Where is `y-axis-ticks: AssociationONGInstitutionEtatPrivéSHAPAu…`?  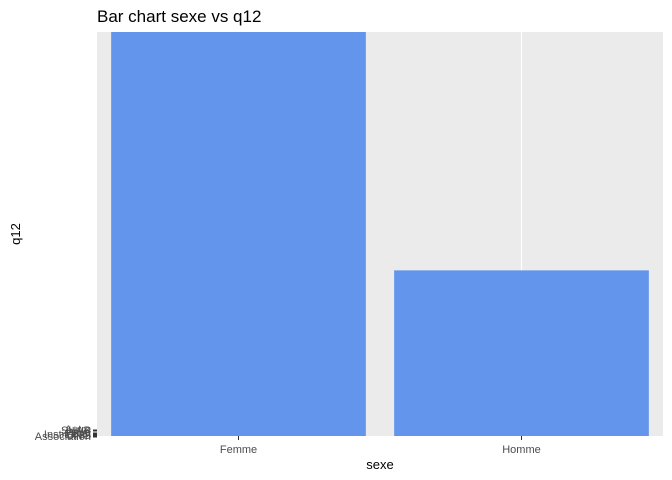 y-axis-ticks: AssociationONGInstitutionEtatPrivéSHAPAu… is located at coordinates (66, 433).